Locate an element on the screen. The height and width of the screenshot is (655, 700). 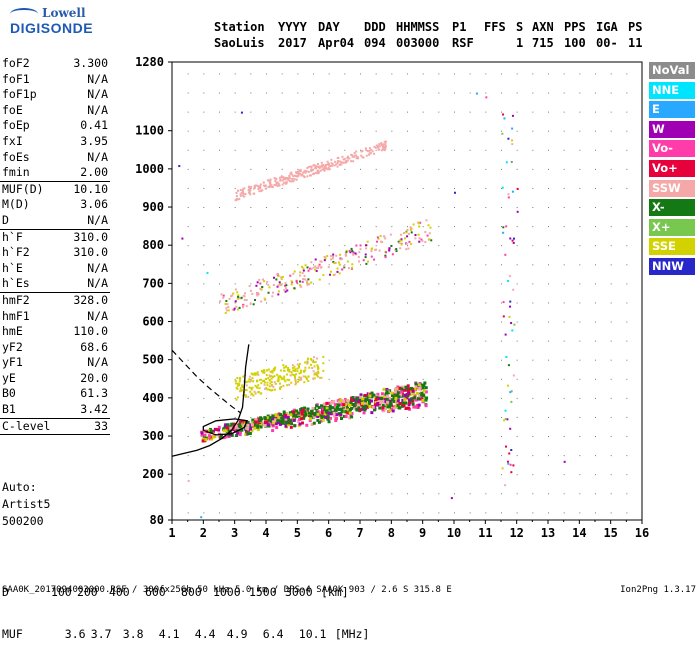
auto-artist: Artist5 is located at coordinates (26, 504).